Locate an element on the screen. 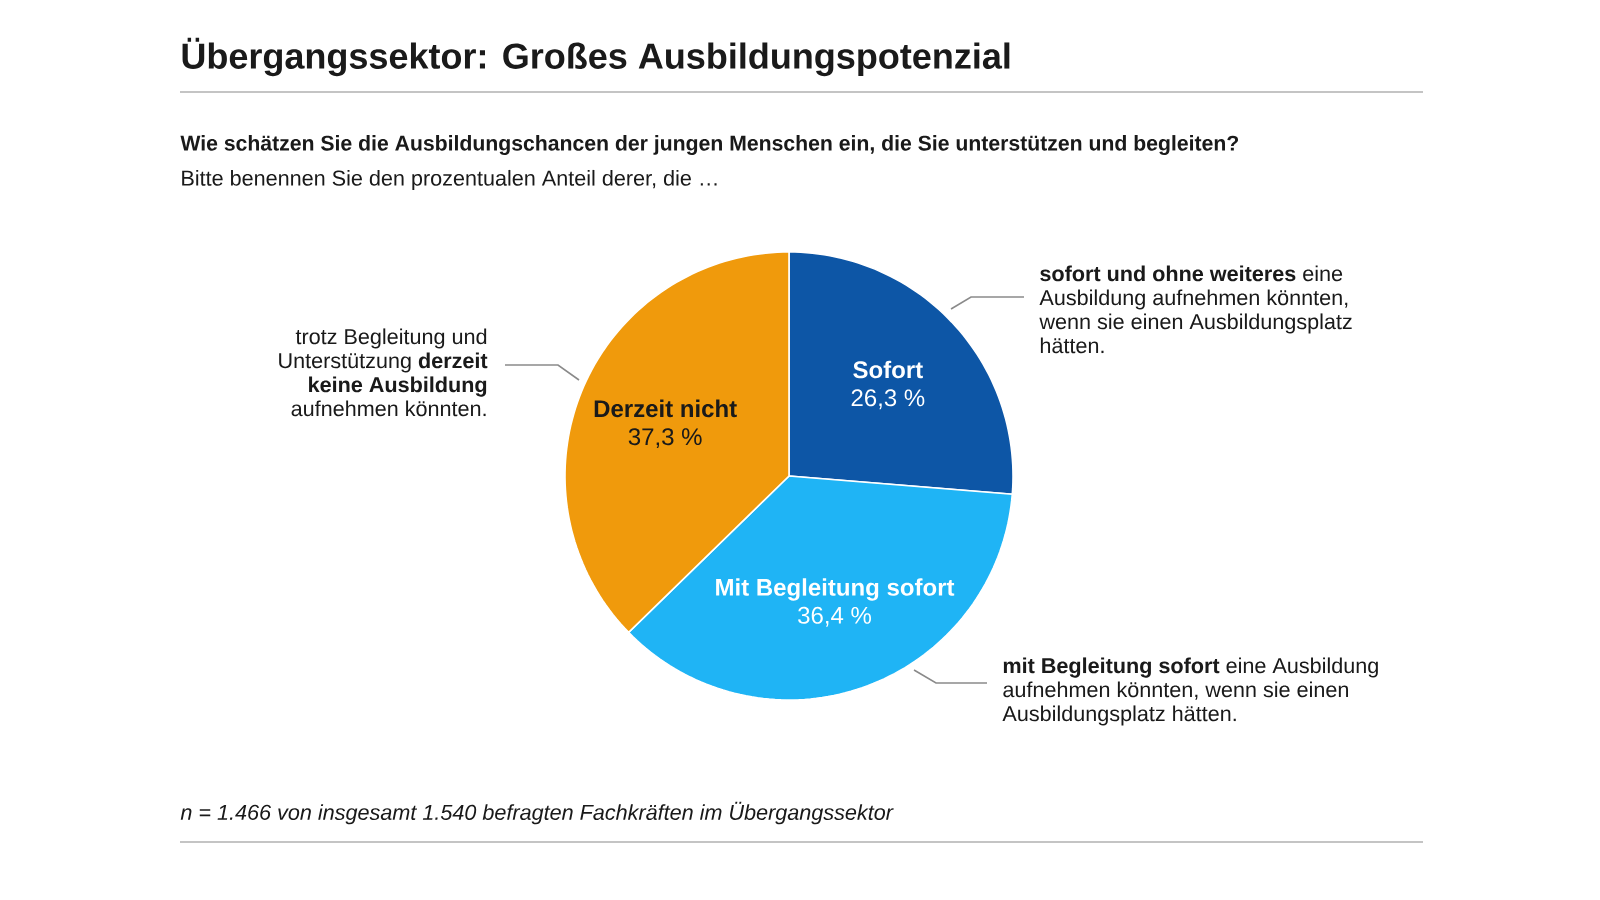 This screenshot has width=1600, height=900. data-label: 36,4 % is located at coordinates (834, 616).